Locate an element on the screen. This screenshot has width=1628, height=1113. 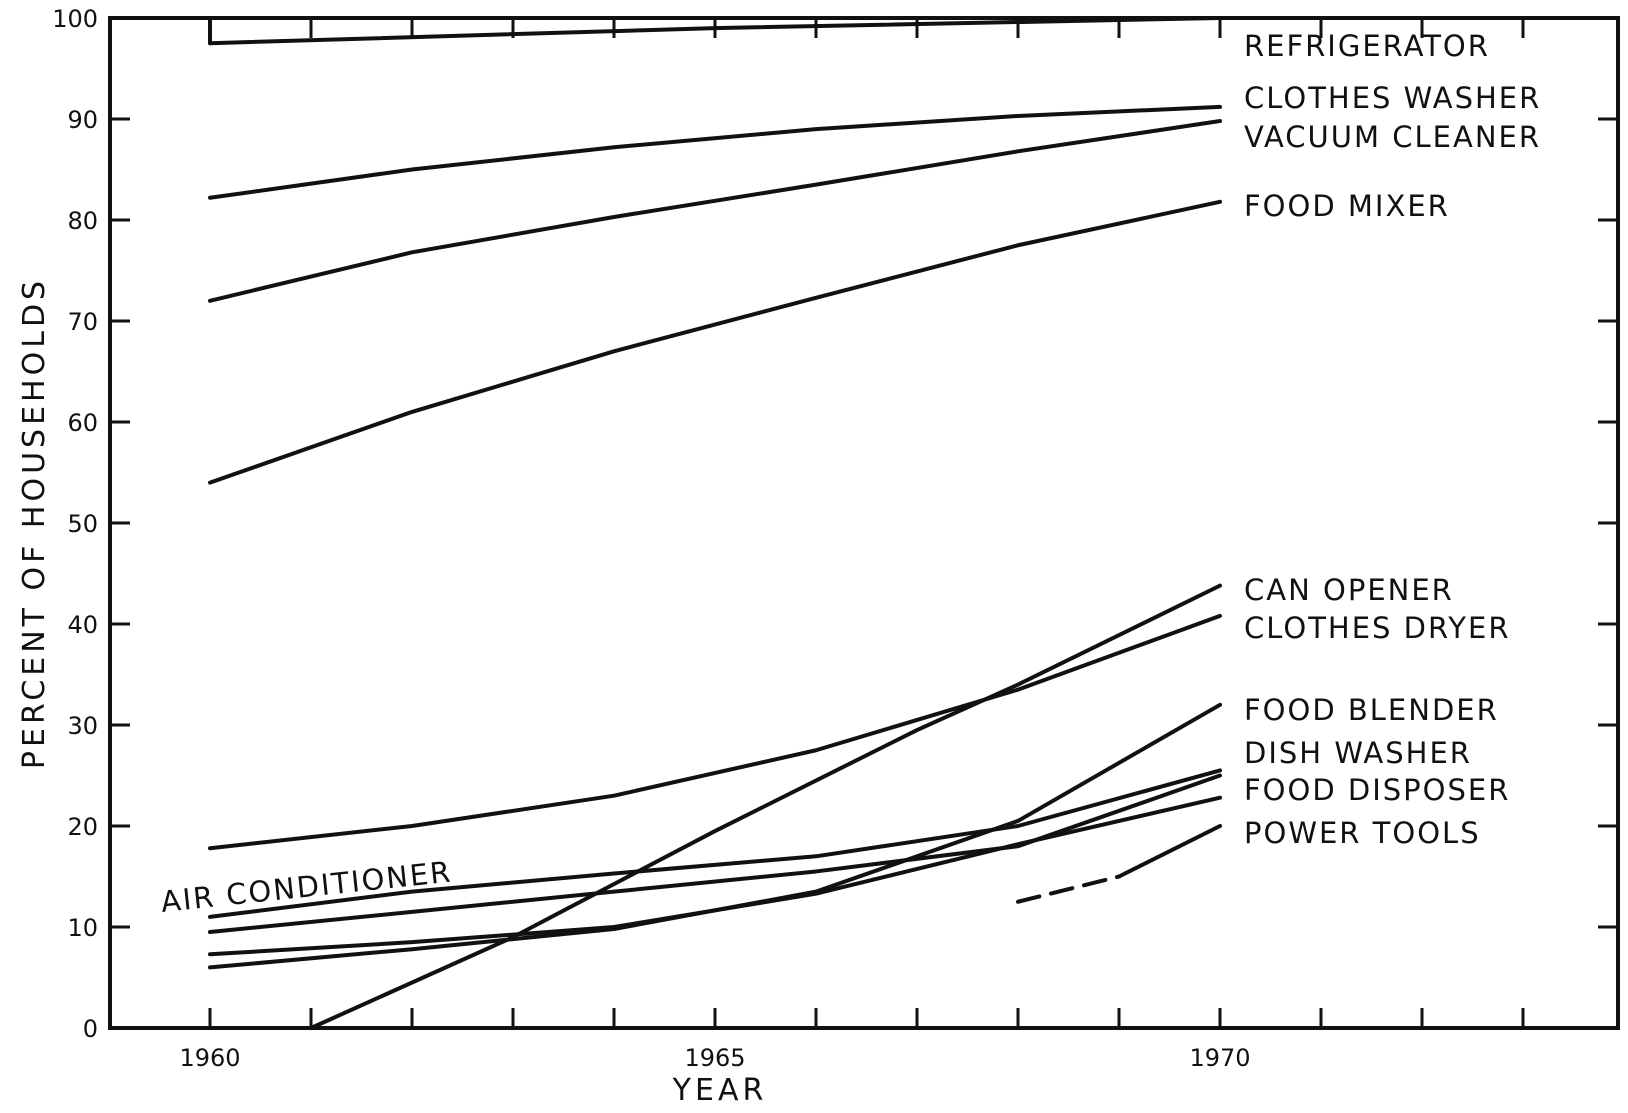
series-line-power-tools-dashed is located at coordinates (1068, 889).